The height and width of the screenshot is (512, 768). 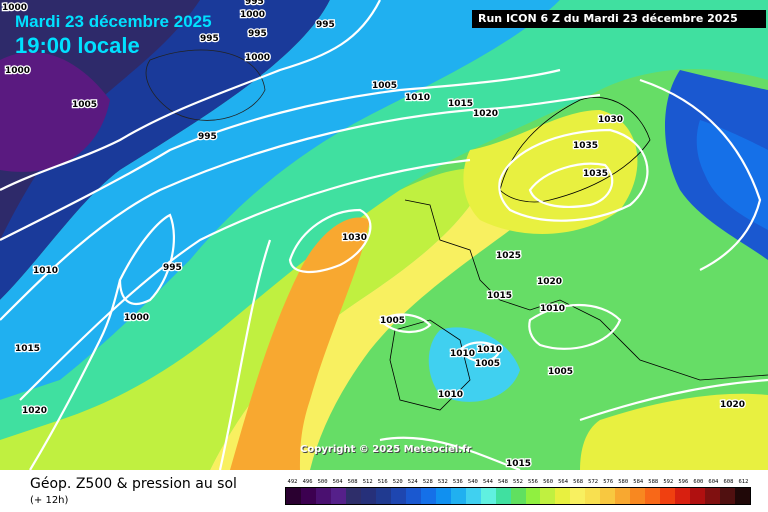 What do you see at coordinates (133, 484) in the screenshot?
I see `map-title: Géop. Z500 & pression au sol` at bounding box center [133, 484].